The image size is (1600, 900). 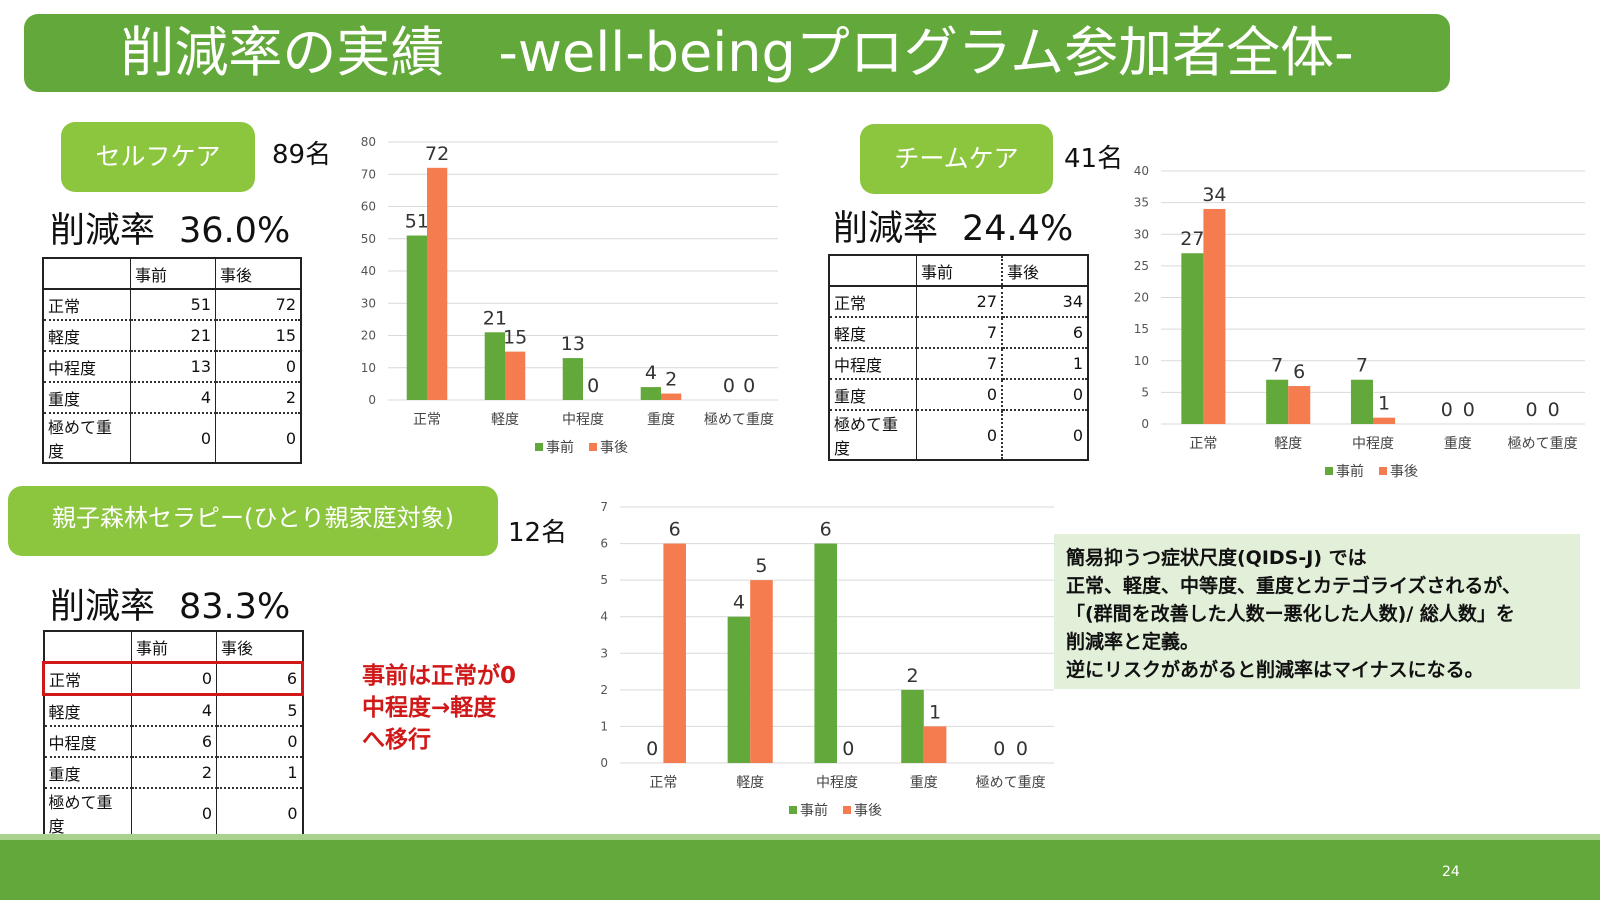 What do you see at coordinates (1133, 642) in the screenshot?
I see `explanation-line: 削減率と定義。` at bounding box center [1133, 642].